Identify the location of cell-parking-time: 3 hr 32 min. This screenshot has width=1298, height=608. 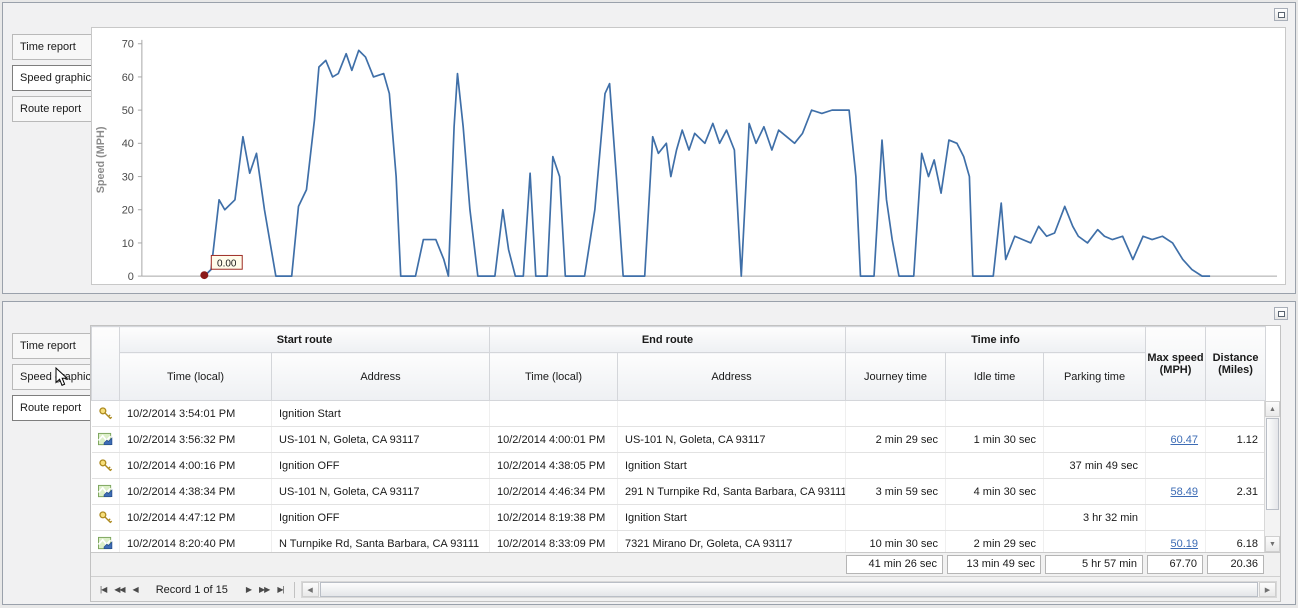
(1095, 517).